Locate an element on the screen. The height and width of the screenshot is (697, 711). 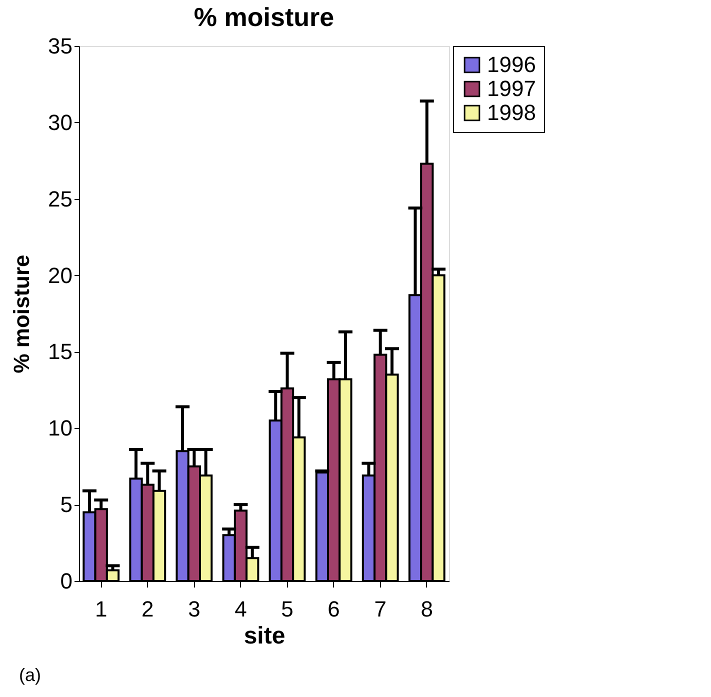
y-tick-label: 10 is located at coordinates (60, 428).